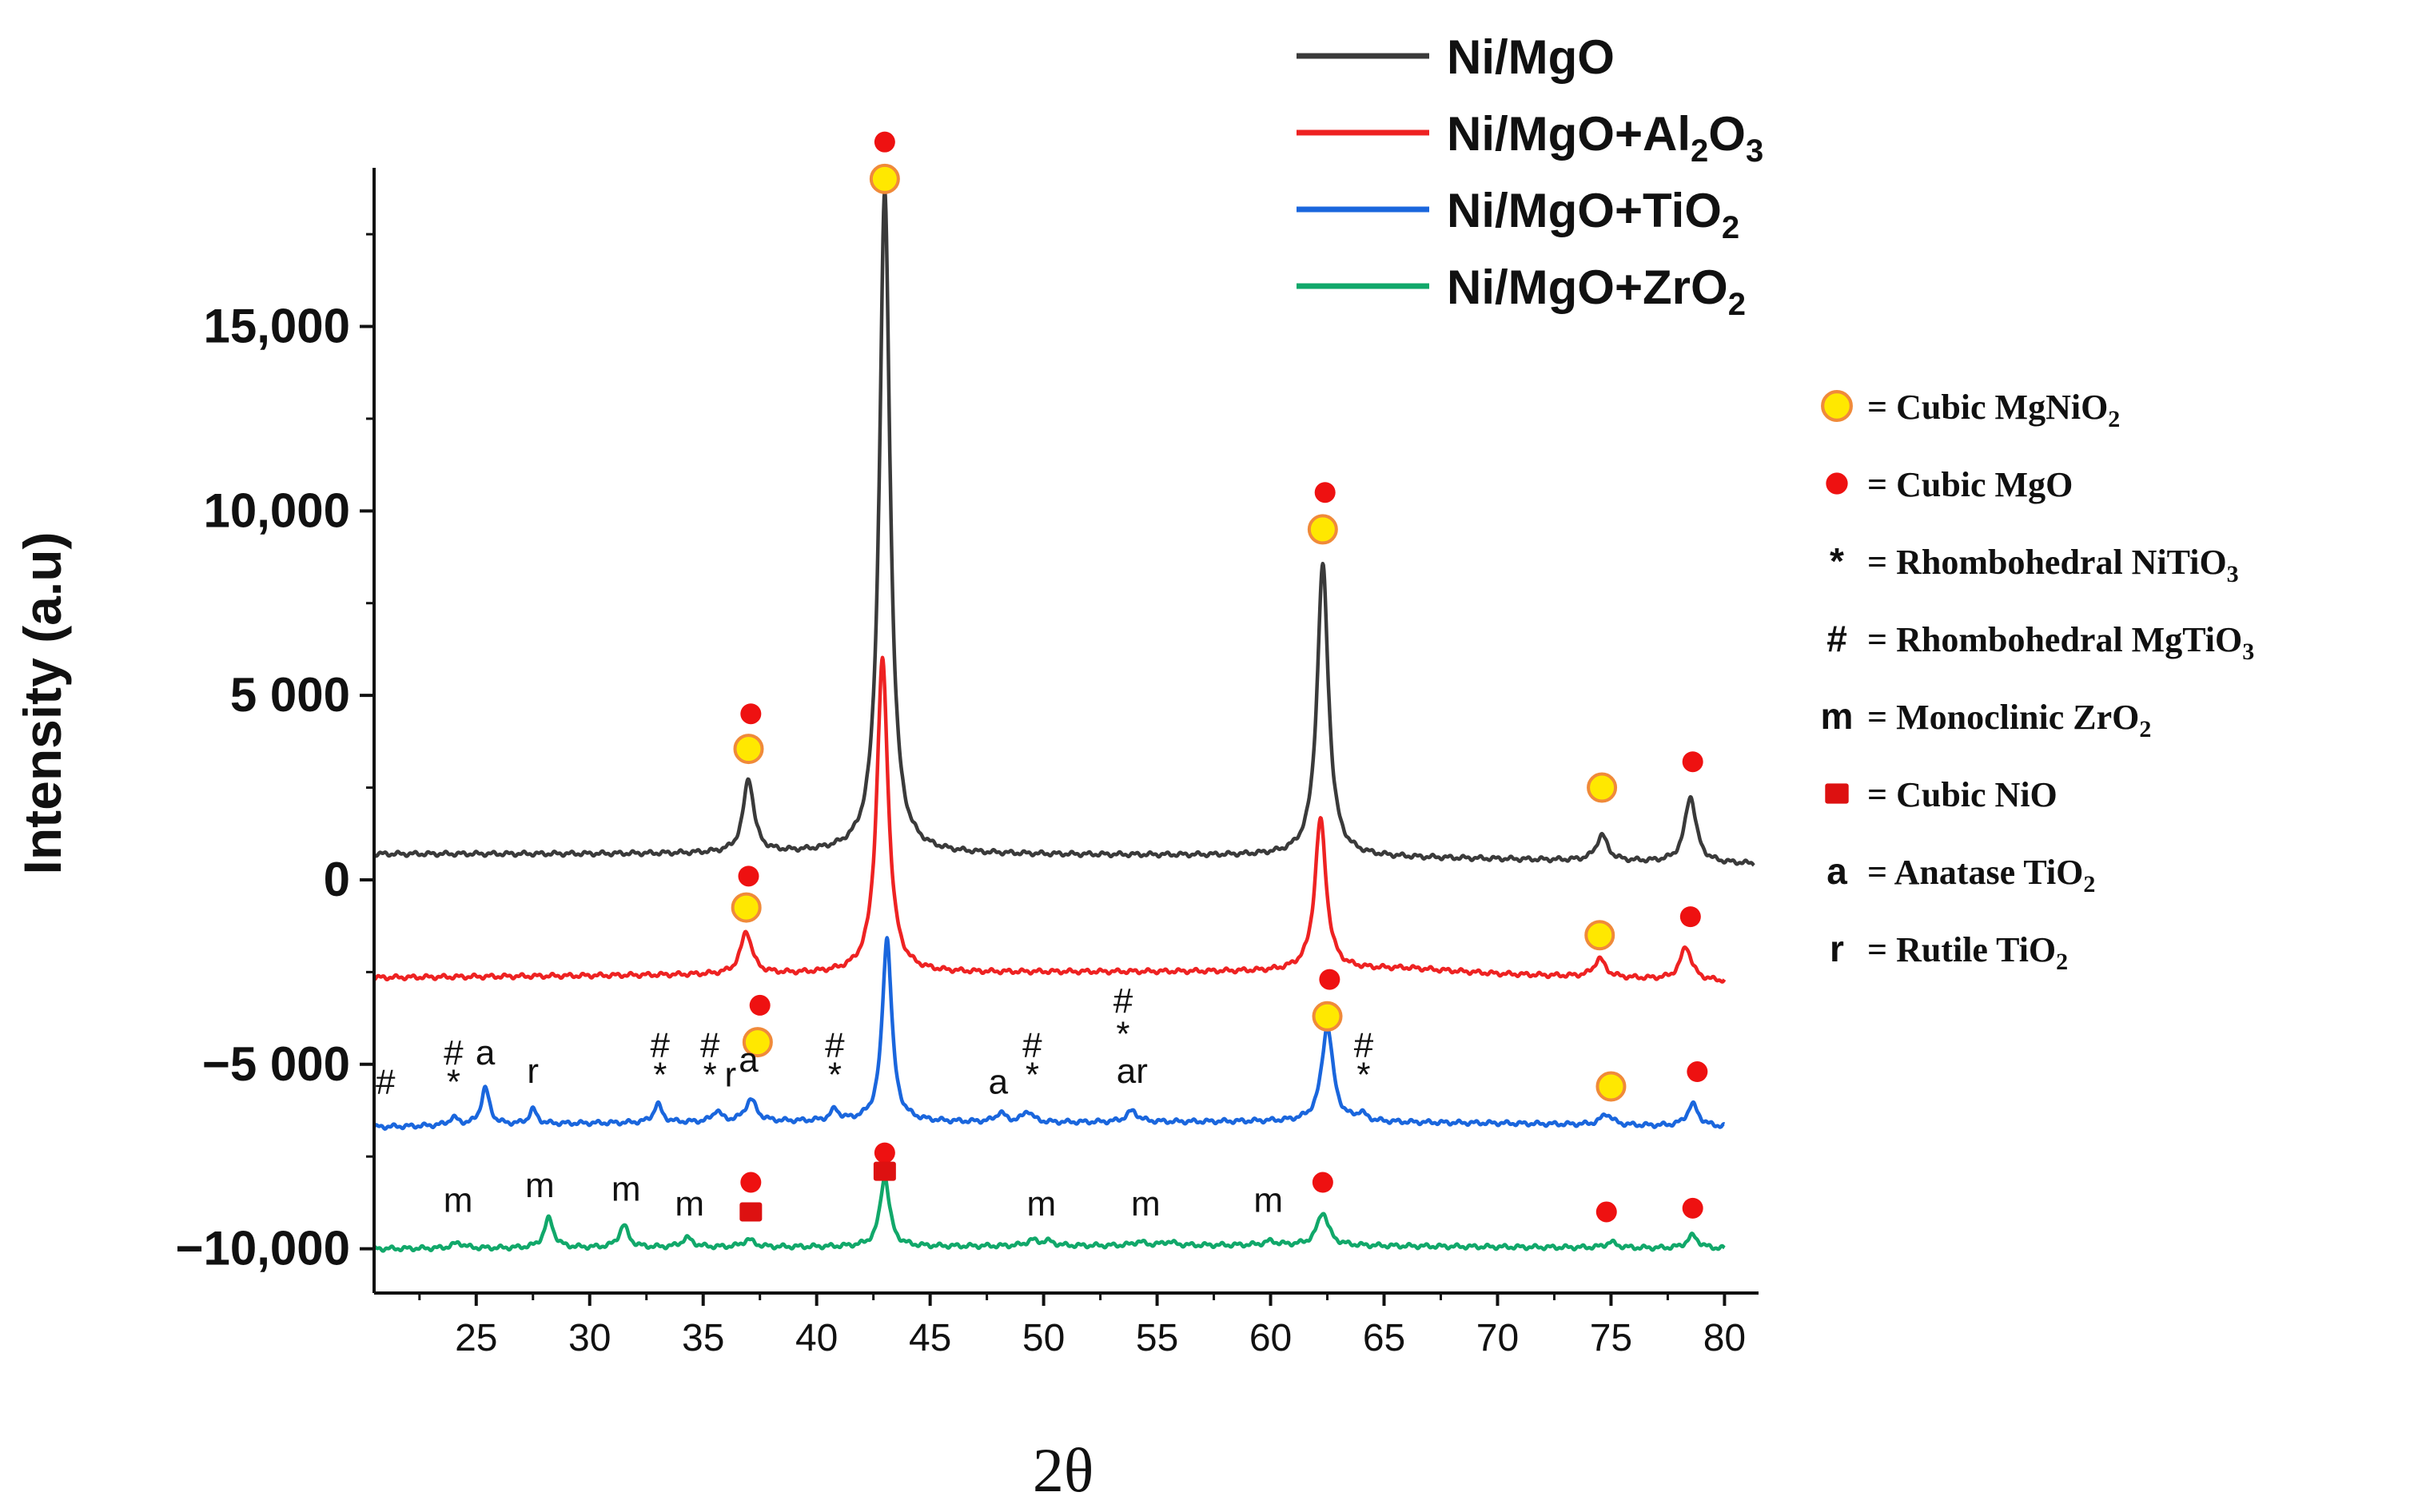 The height and width of the screenshot is (1512, 2414). I want to click on phase-key-symbol: *, so click(1837, 561).